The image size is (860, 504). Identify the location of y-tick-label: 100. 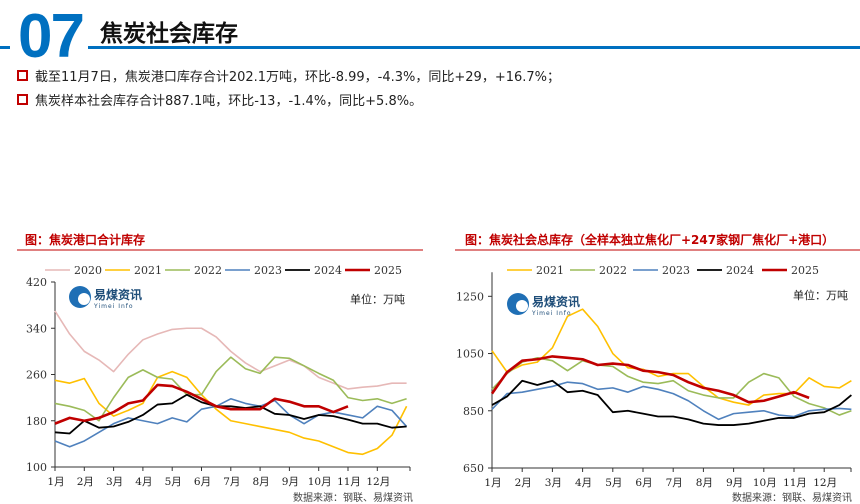
(36, 467).